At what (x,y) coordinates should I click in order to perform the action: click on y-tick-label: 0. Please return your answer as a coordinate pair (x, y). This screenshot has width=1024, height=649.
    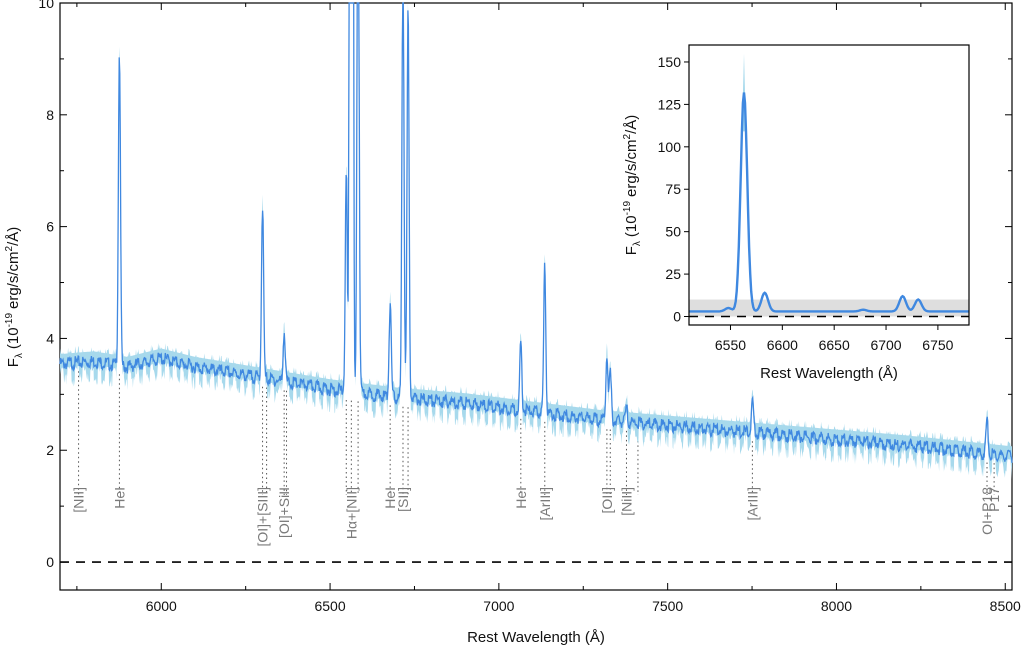
    Looking at the image, I should click on (50, 562).